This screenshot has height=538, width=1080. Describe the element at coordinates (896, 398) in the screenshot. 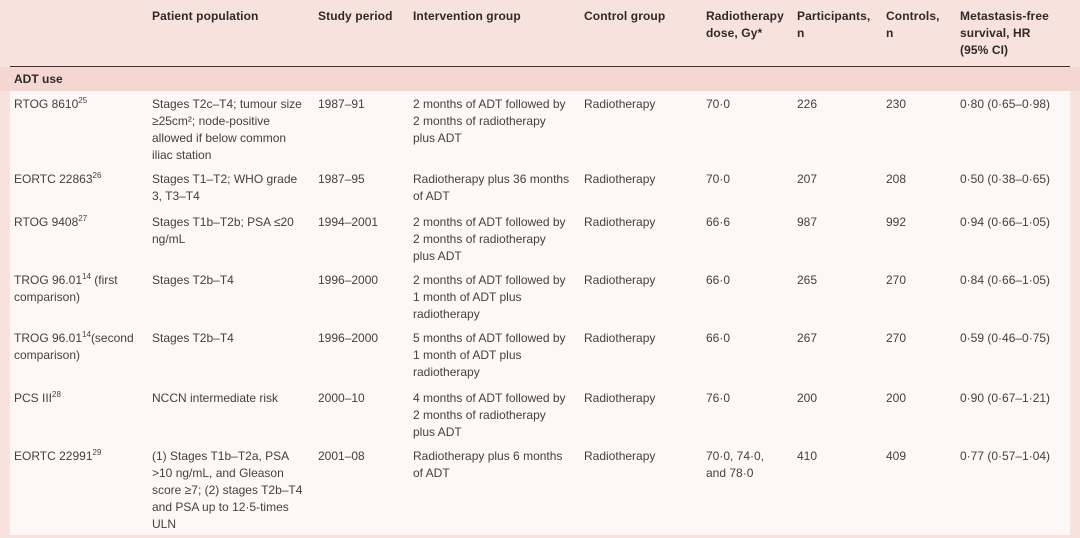

I see `cell-controls: 200` at that location.